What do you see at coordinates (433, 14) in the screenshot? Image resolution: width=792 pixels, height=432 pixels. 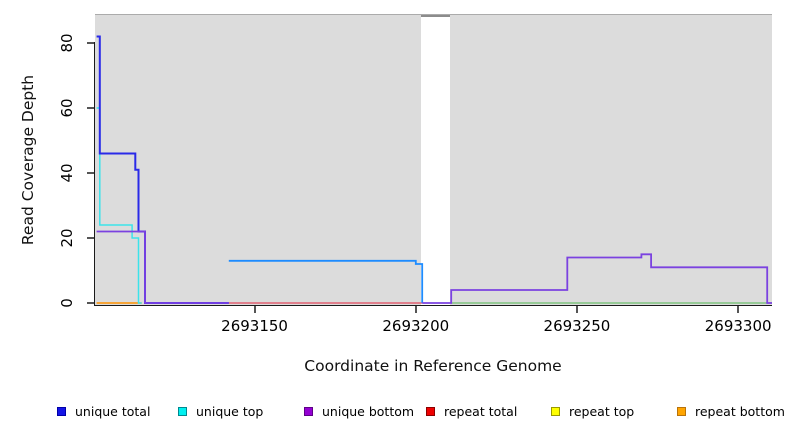 I see `plot-top-border` at bounding box center [433, 14].